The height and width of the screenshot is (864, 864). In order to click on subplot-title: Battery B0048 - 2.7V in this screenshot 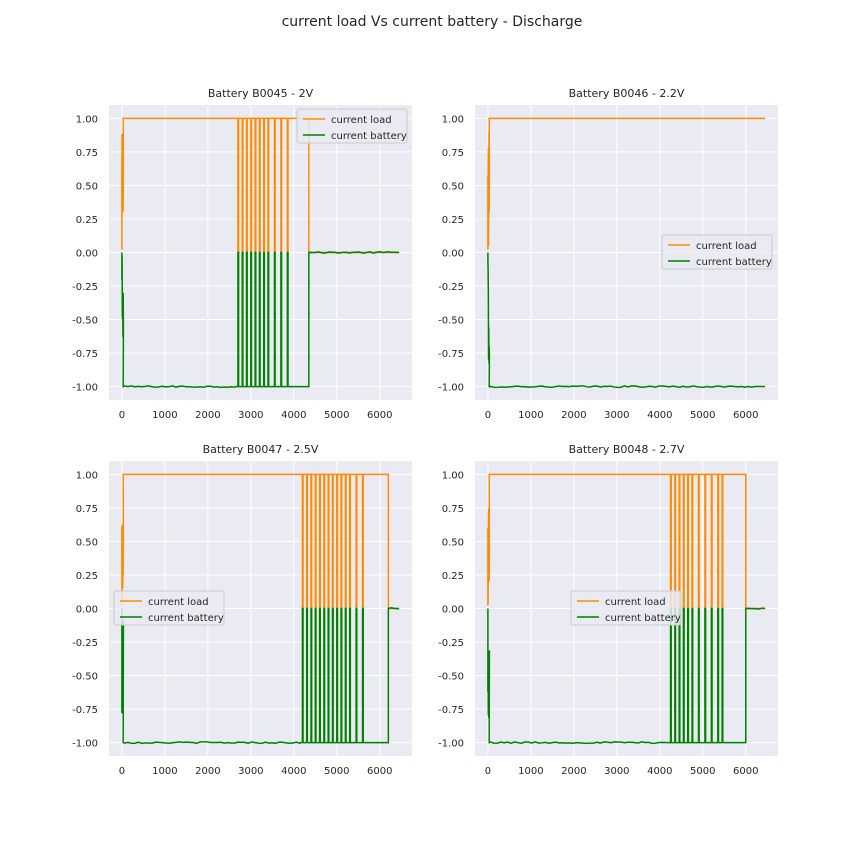, I will do `click(627, 449)`.